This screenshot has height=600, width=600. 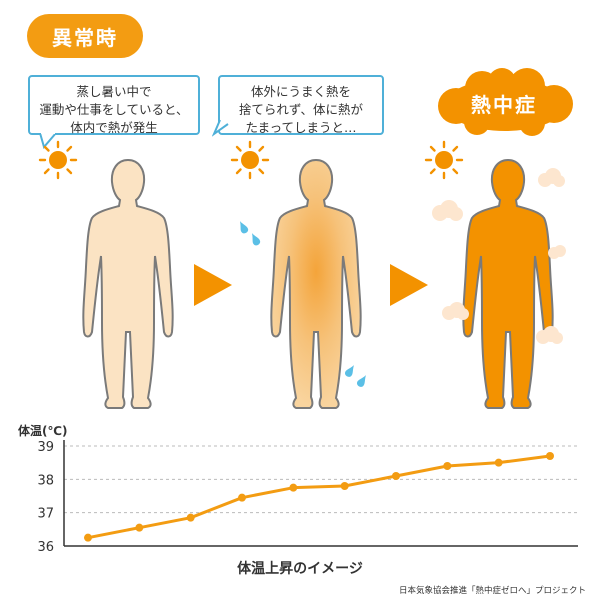 I want to click on status-badge: 異常時, so click(x=85, y=36).